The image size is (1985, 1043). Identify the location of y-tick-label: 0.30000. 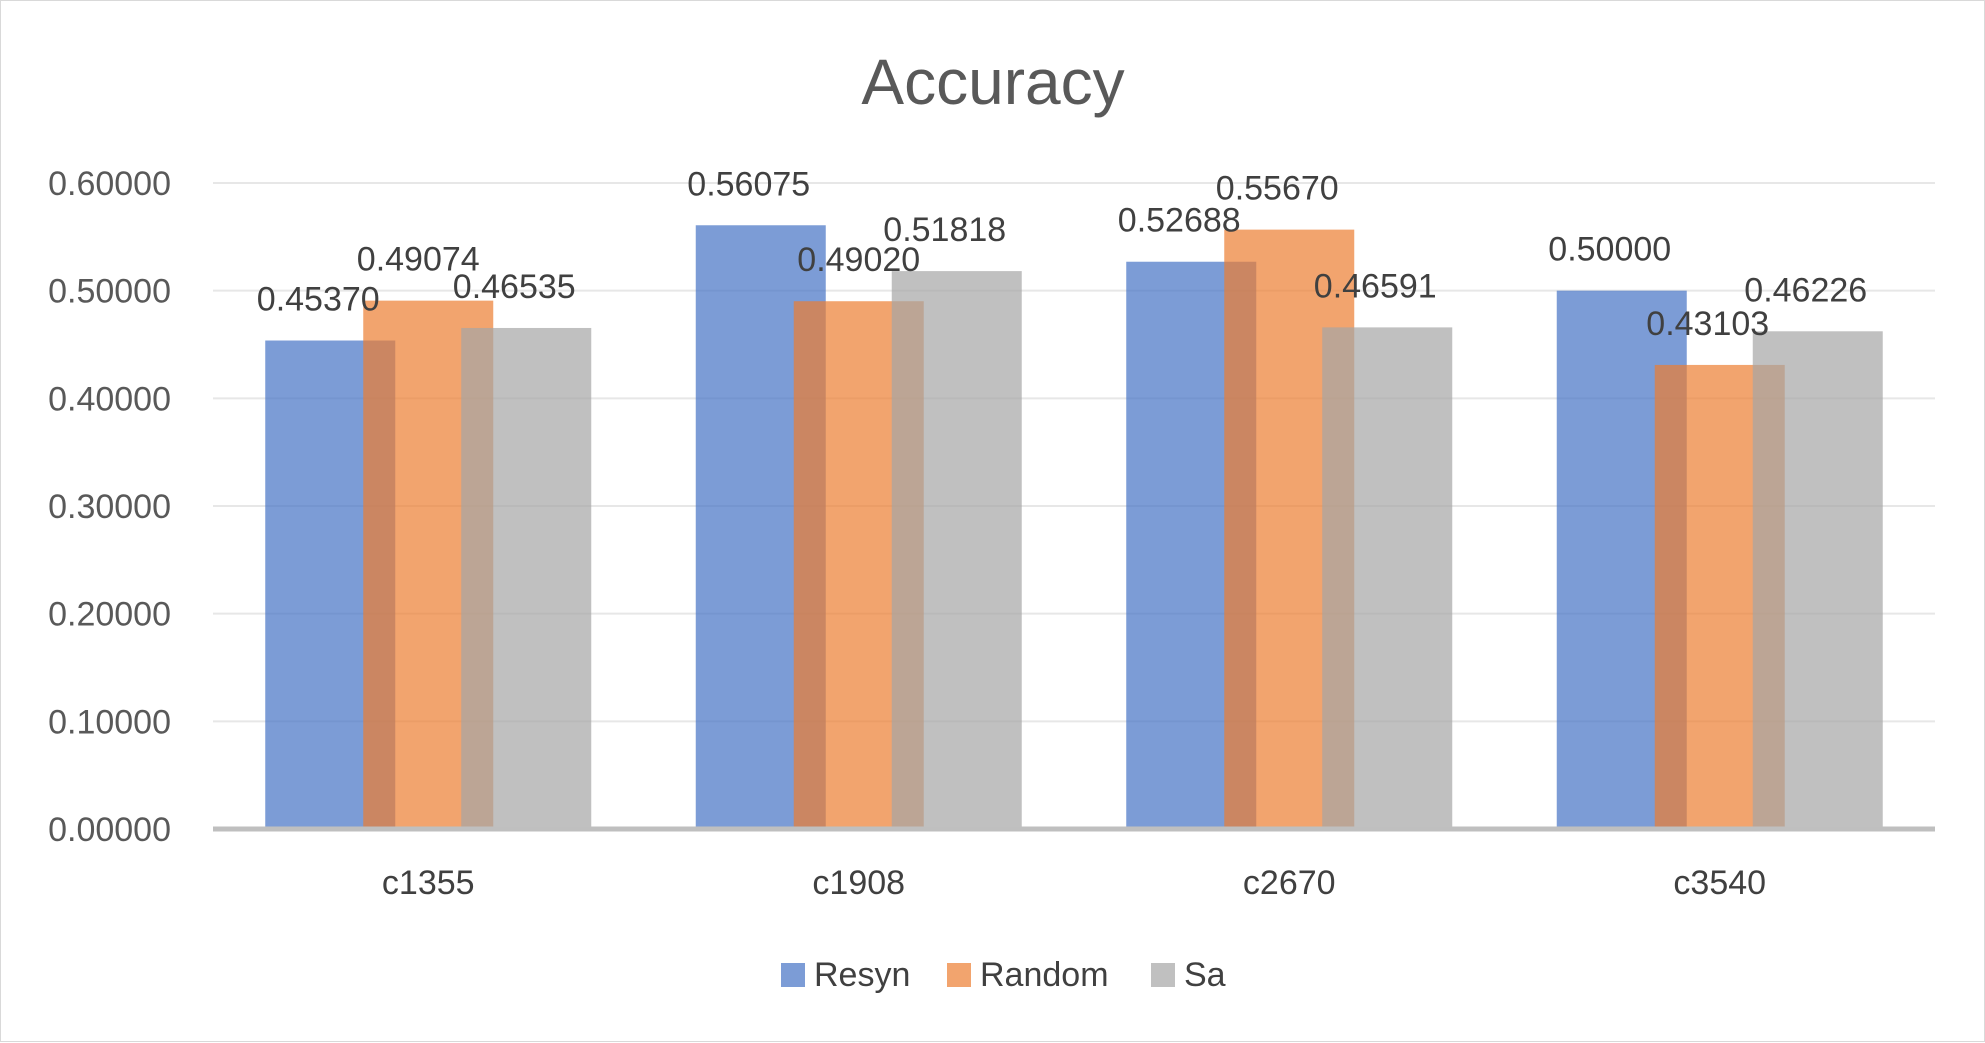
(109, 507).